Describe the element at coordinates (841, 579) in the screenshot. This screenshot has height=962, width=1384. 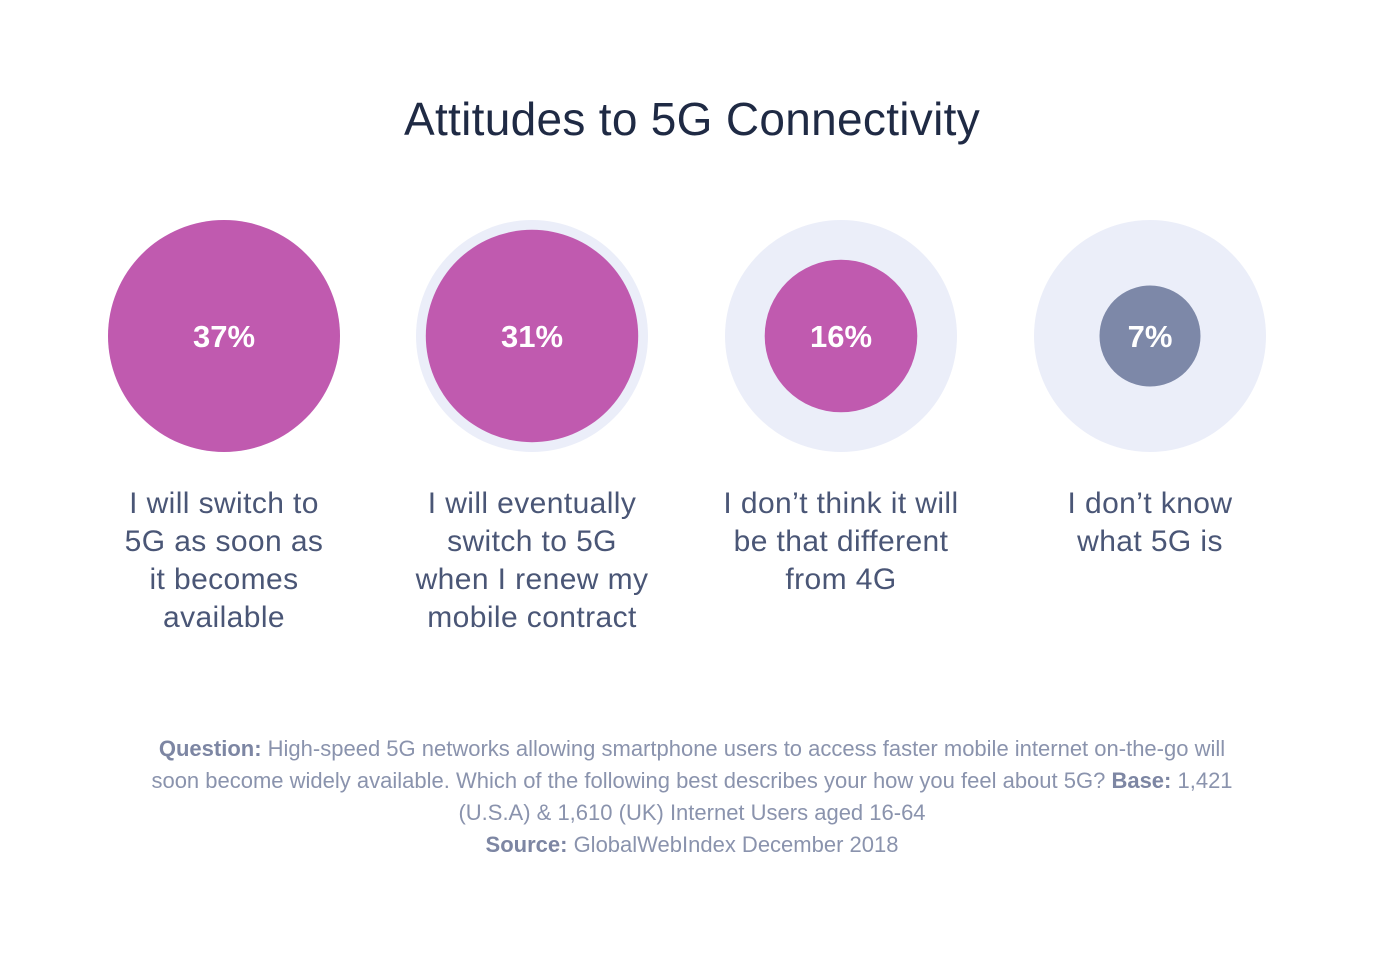
I see `category-label-line: from 4G` at that location.